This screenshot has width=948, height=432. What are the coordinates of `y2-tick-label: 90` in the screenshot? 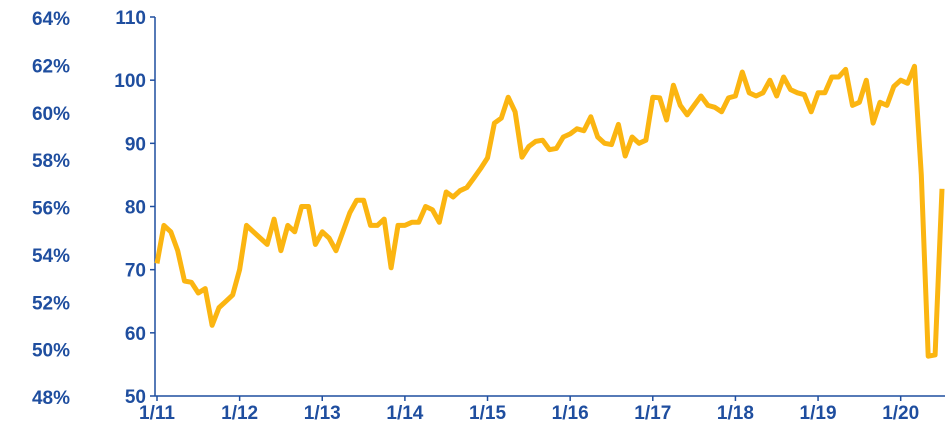 It's located at (135, 144).